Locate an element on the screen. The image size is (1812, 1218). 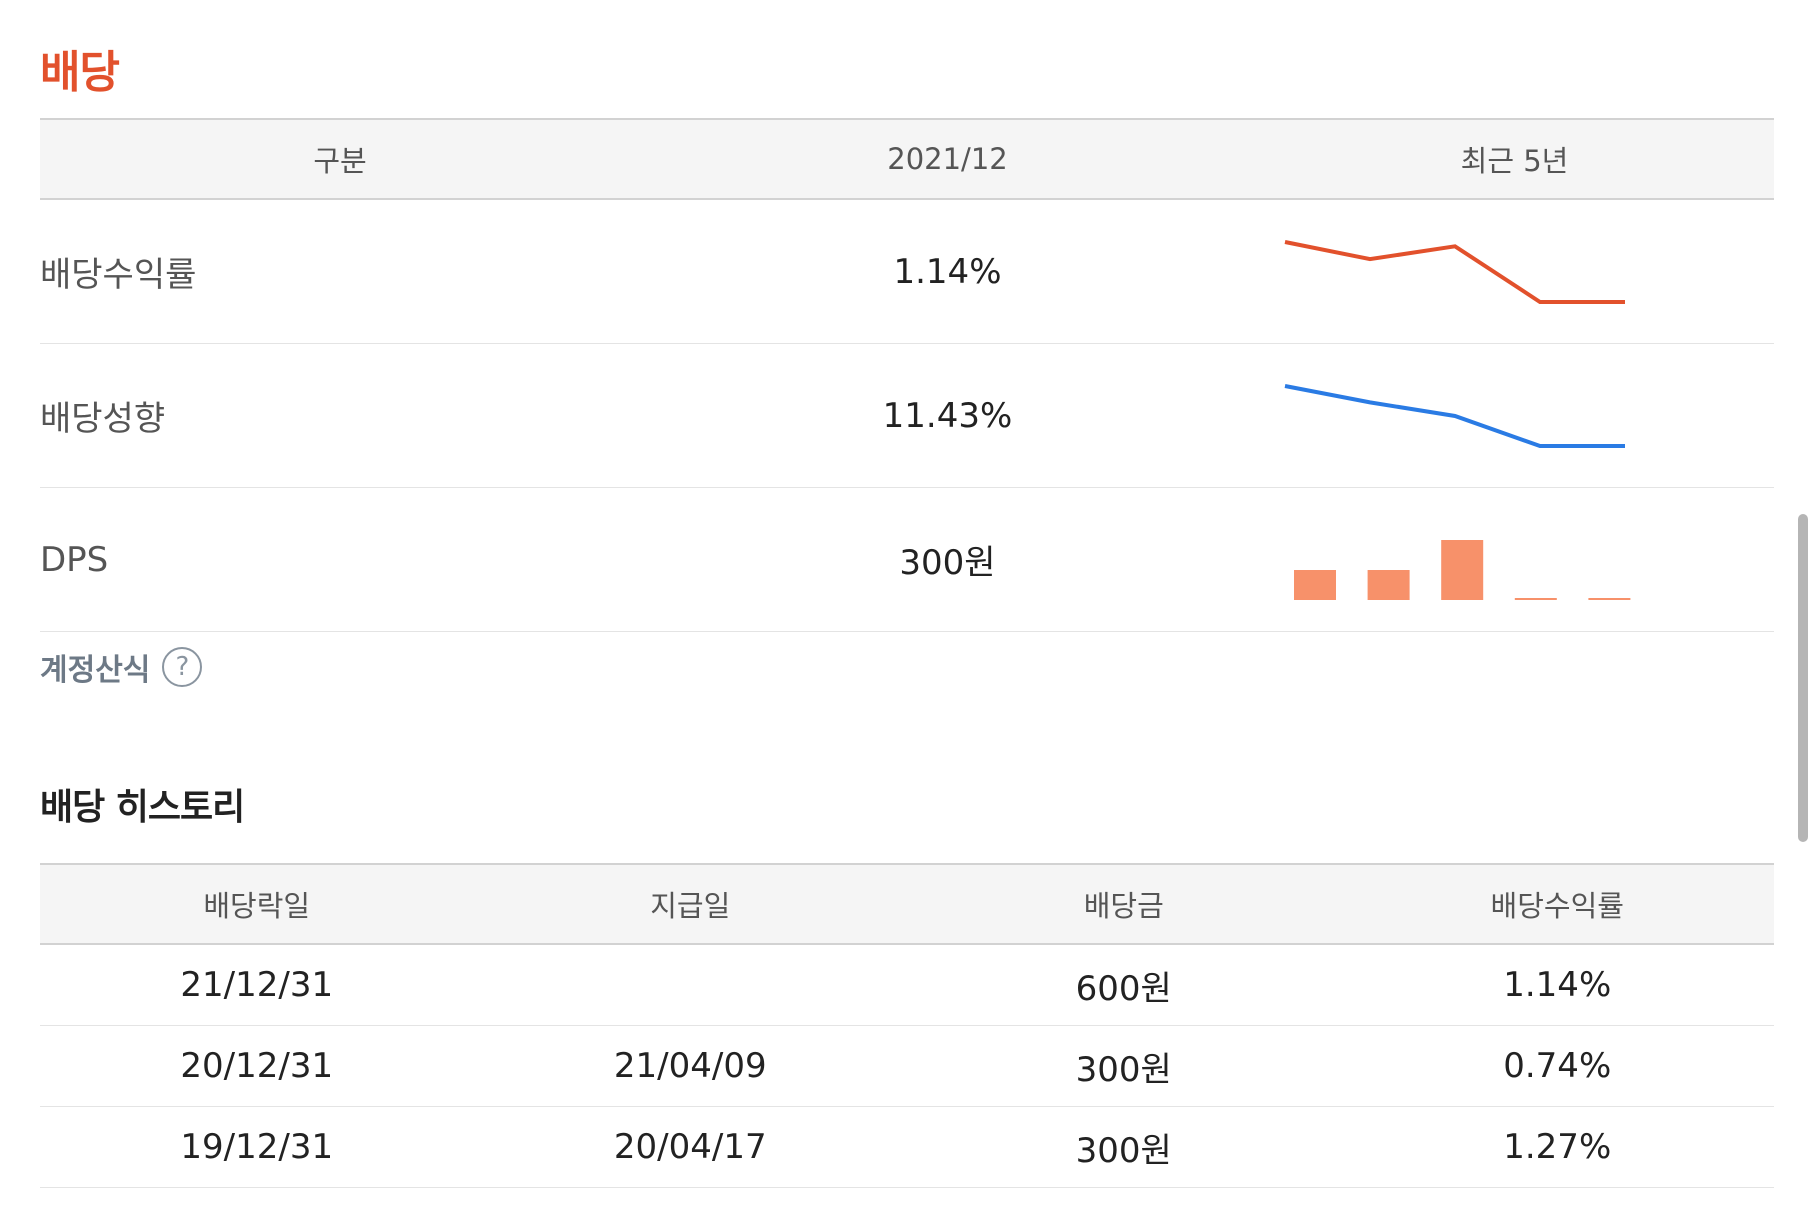
row-value: 11.43% is located at coordinates (947, 415).